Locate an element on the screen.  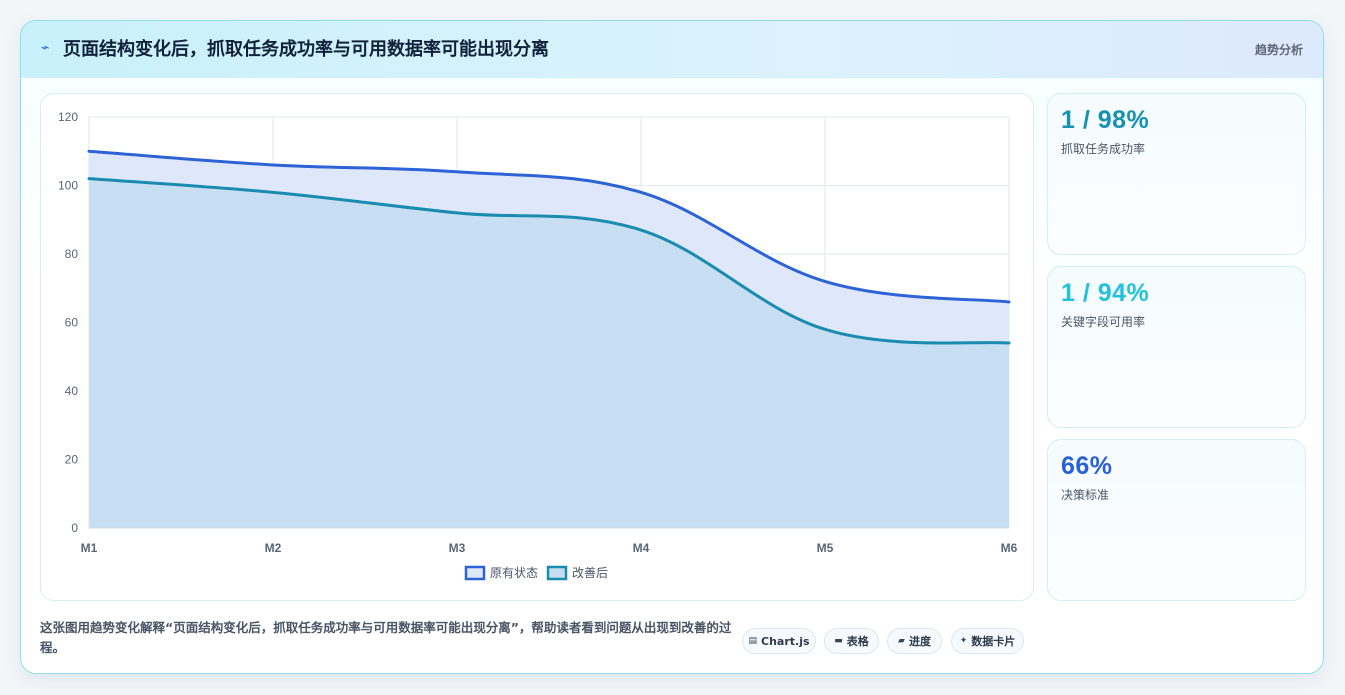
y-tick-label: 120 is located at coordinates (68, 117).